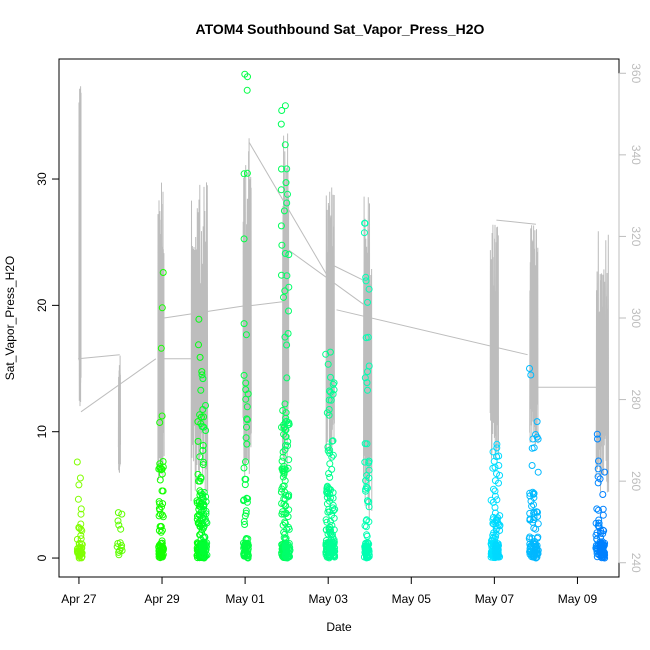  Describe the element at coordinates (340, 29) in the screenshot. I see `chart-title: ATOM4 Southbound Sat_Vapor_Press_H2O` at that location.